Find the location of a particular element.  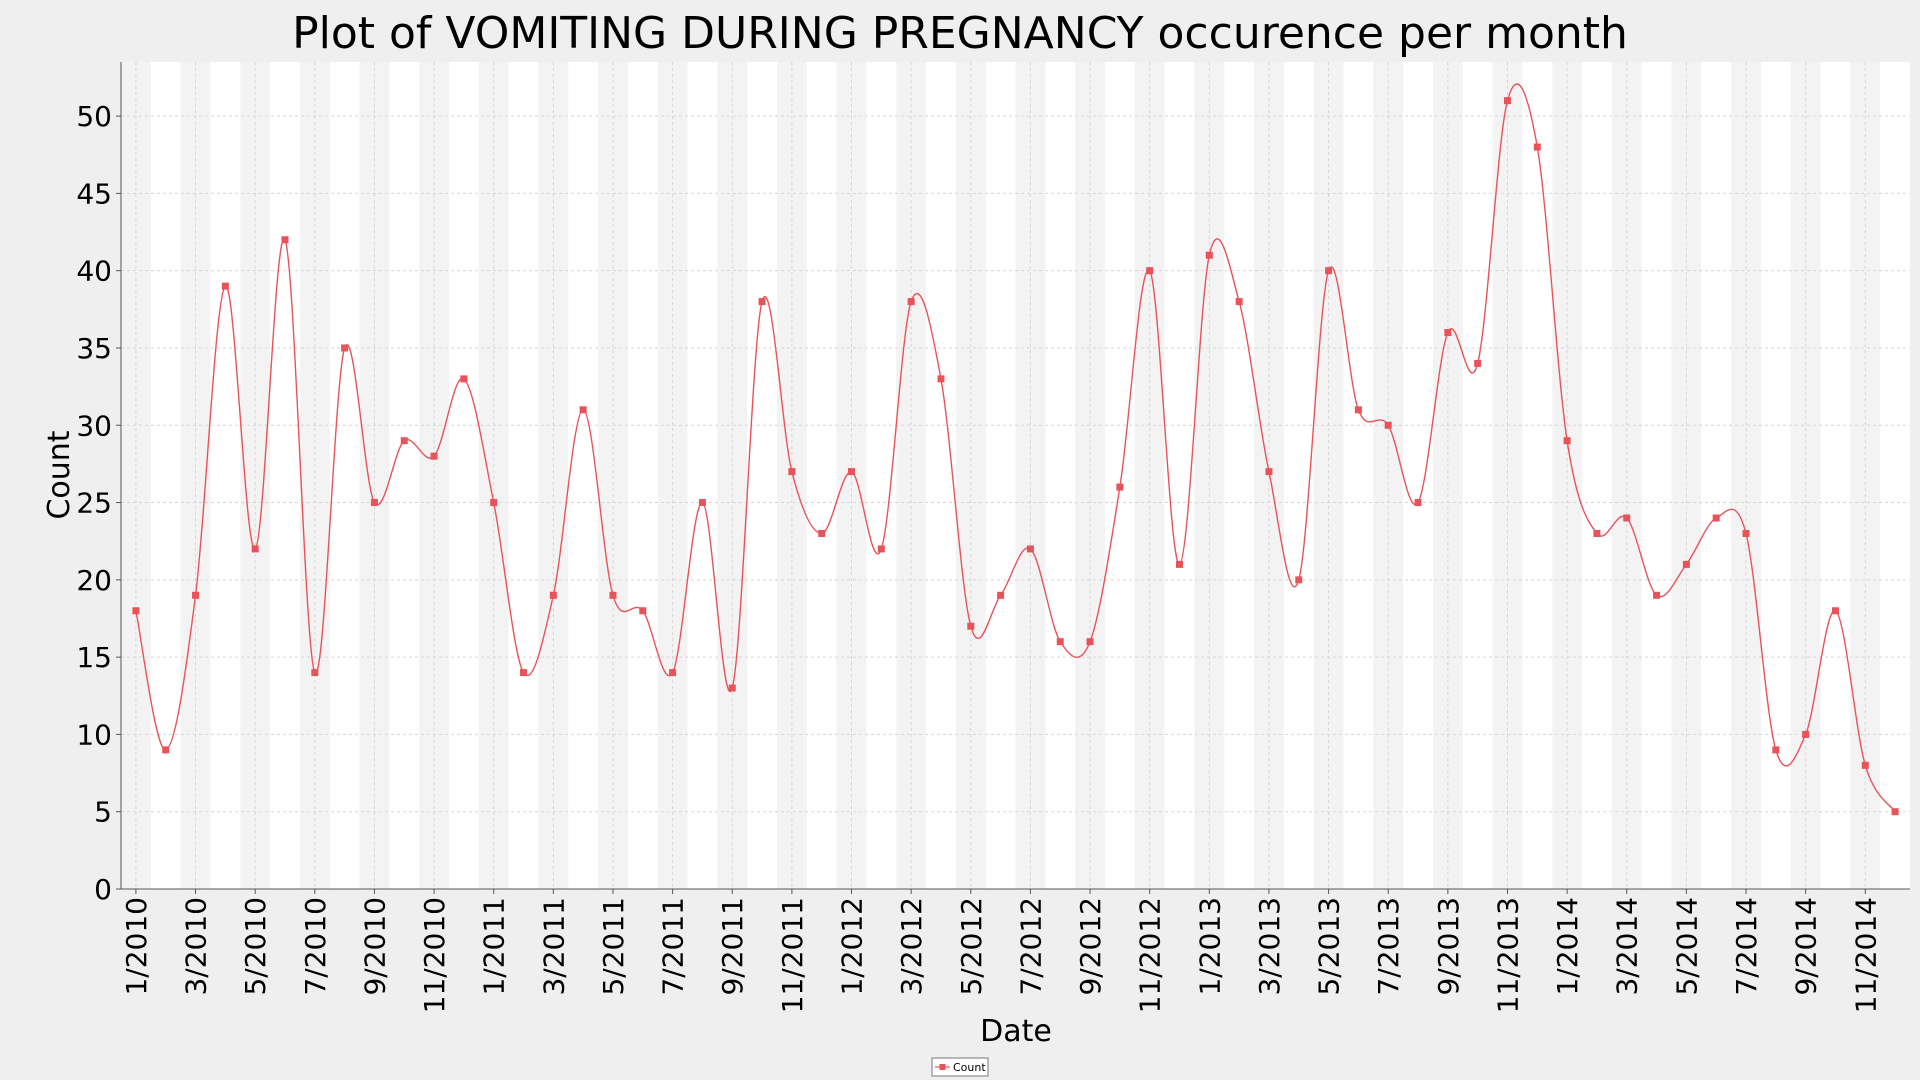

y-tick-label: 35 is located at coordinates (94, 348).